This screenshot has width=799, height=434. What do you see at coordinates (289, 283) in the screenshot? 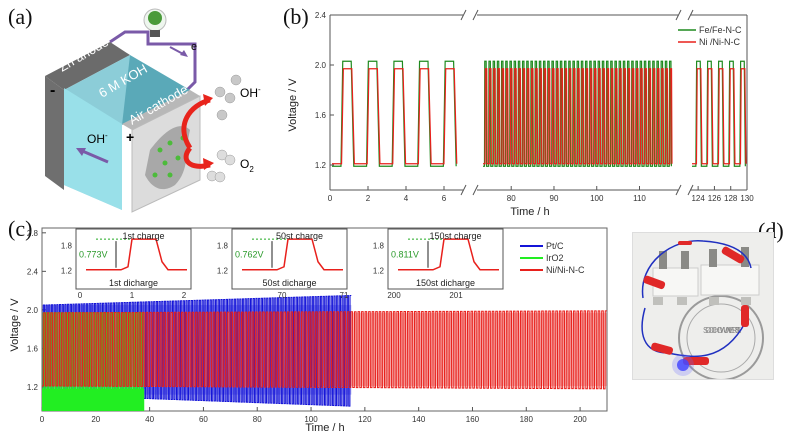
I see `inset-discharge-label: 50st dicharge` at bounding box center [289, 283].